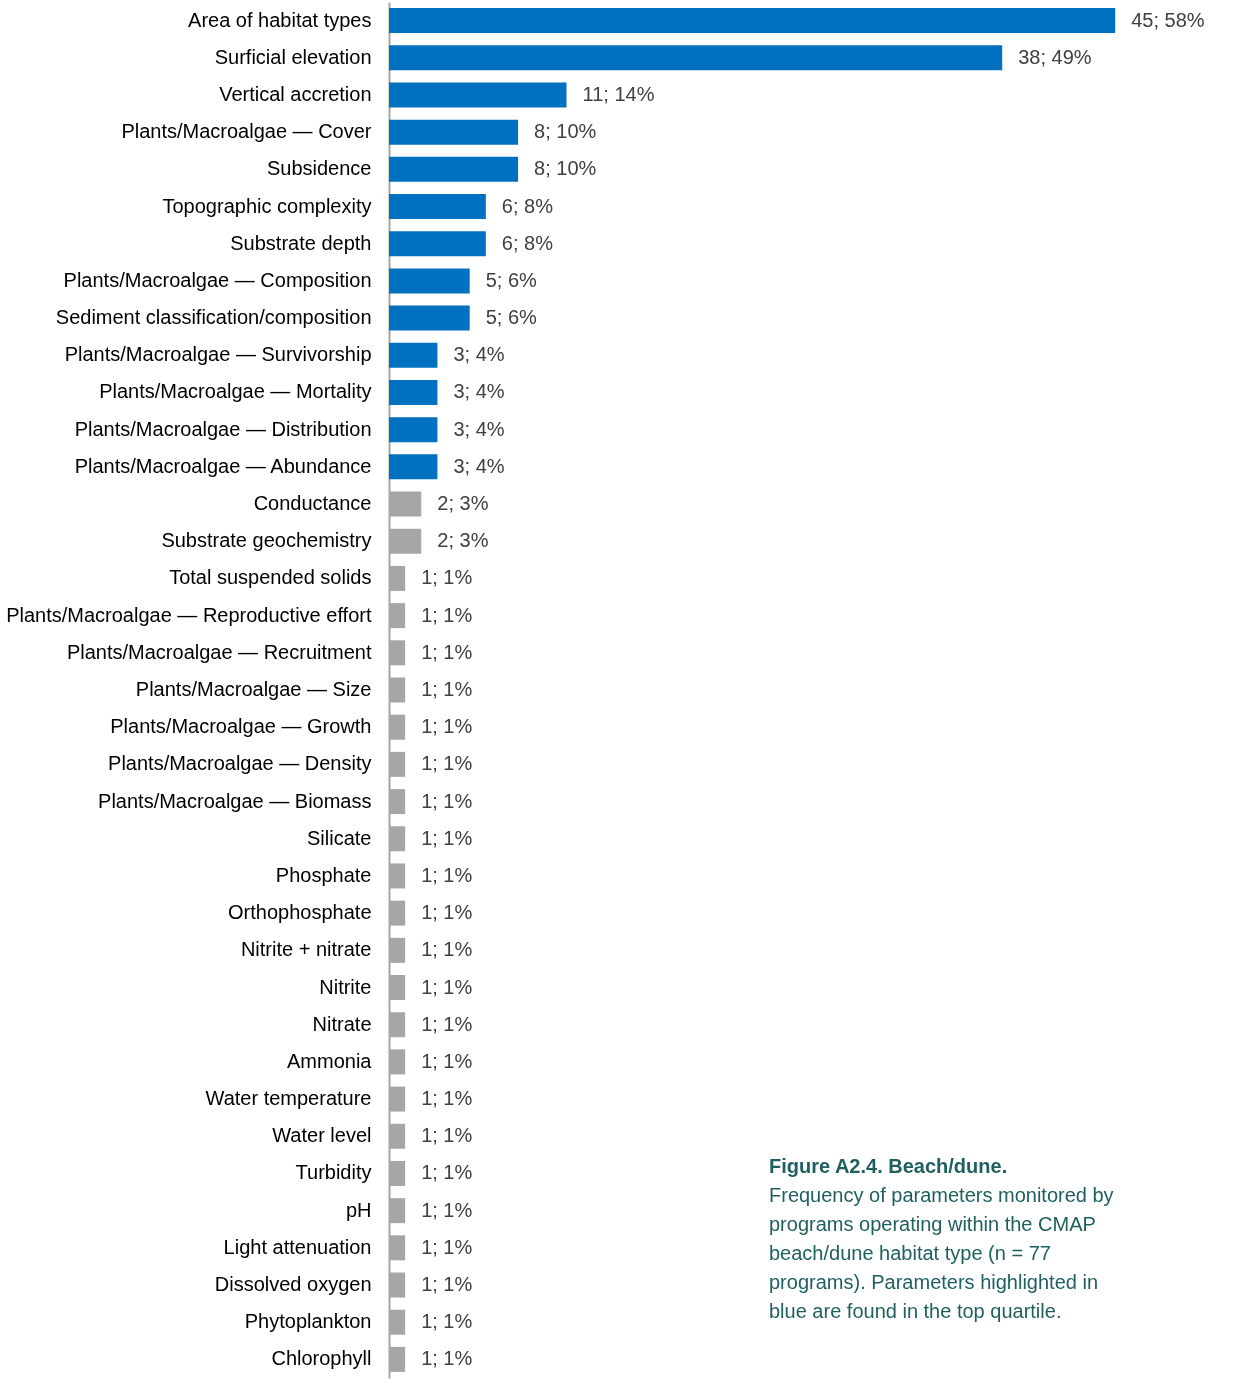  I want to click on y-tick-label: Plants/Macroalgae — Recruitment, so click(219, 651).